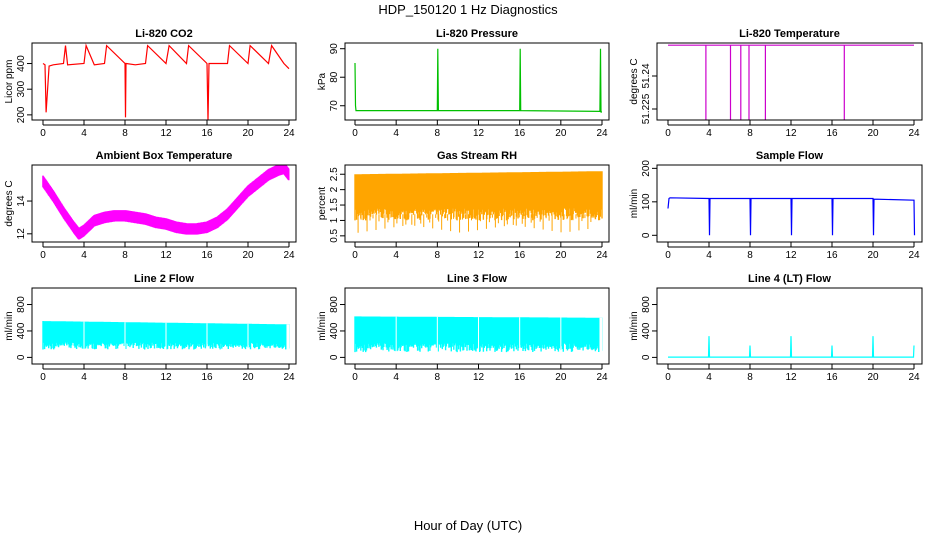 The height and width of the screenshot is (540, 936). Describe the element at coordinates (789, 34) in the screenshot. I see `panel-title: Li-820 Temperature` at that location.